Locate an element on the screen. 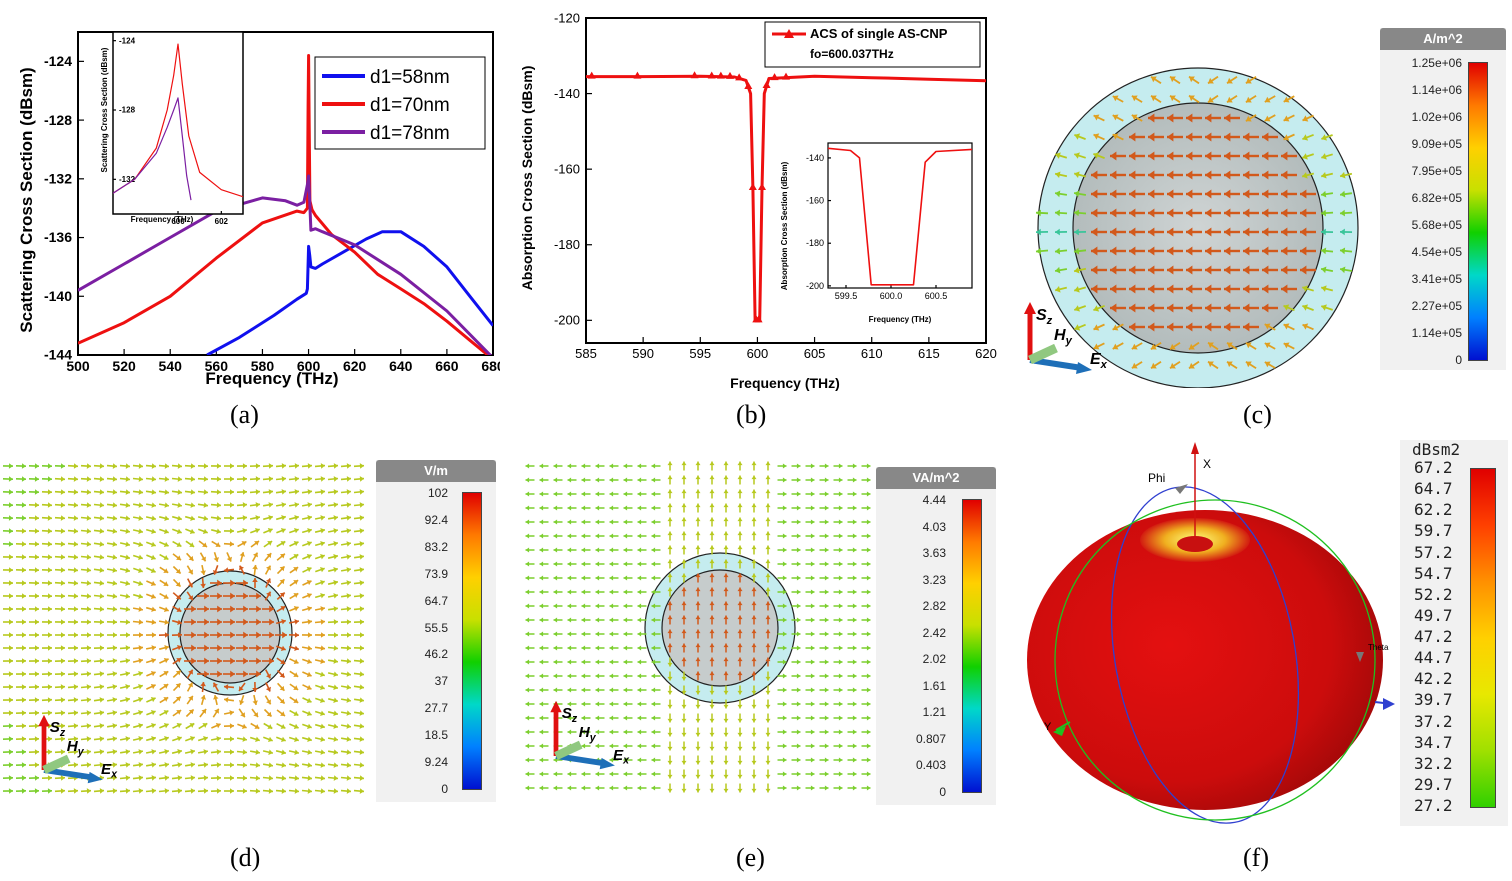 The height and width of the screenshot is (881, 1512). y-tick-label: -200 is located at coordinates (567, 320).